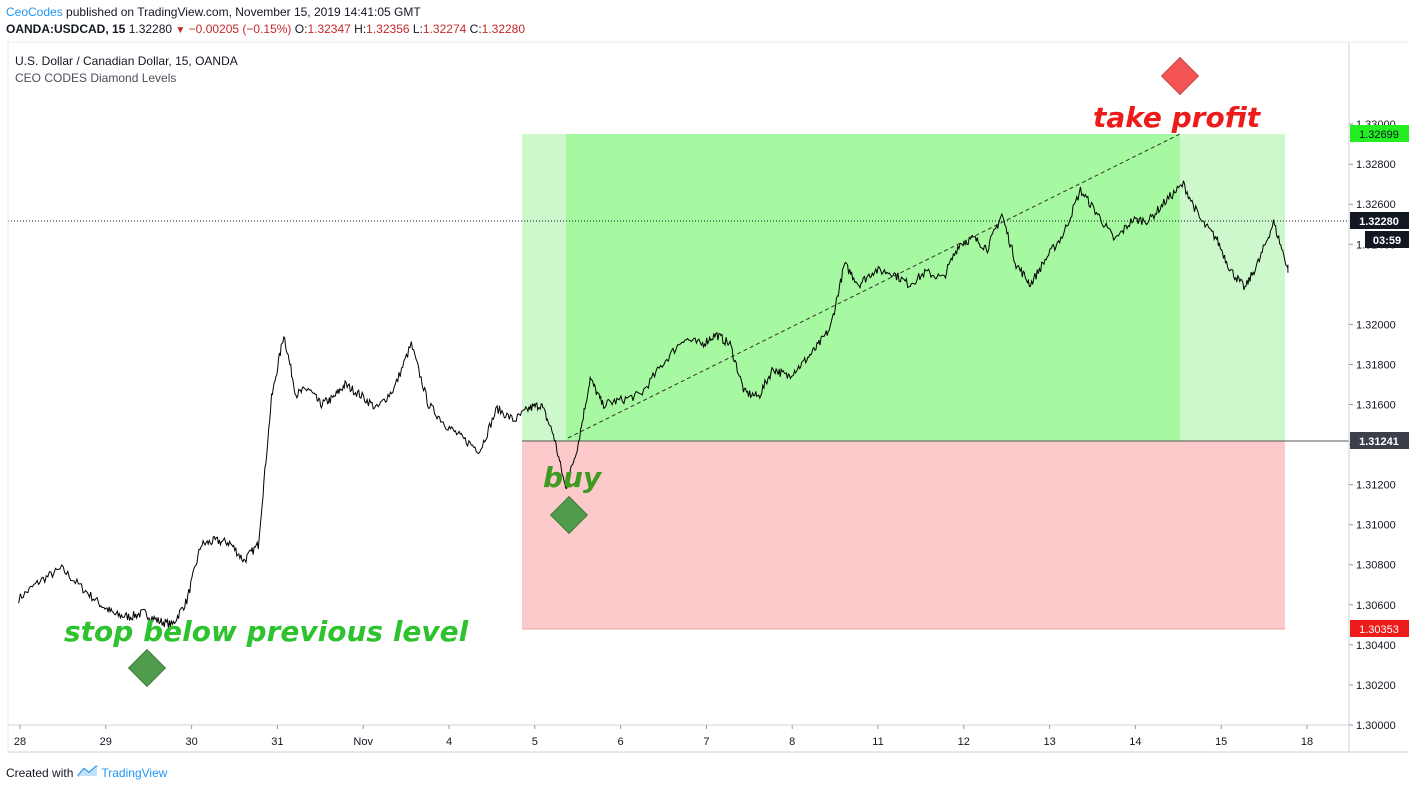  I want to click on footer: Created with TradingView, so click(86, 772).